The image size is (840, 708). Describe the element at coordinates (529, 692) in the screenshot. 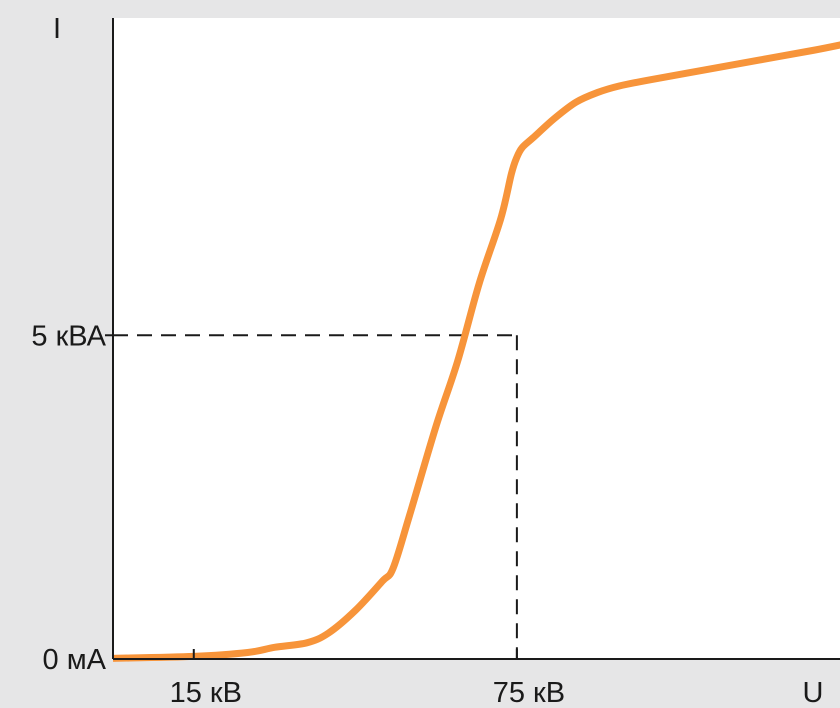

I see `x-tick-label: 75 кВ` at that location.